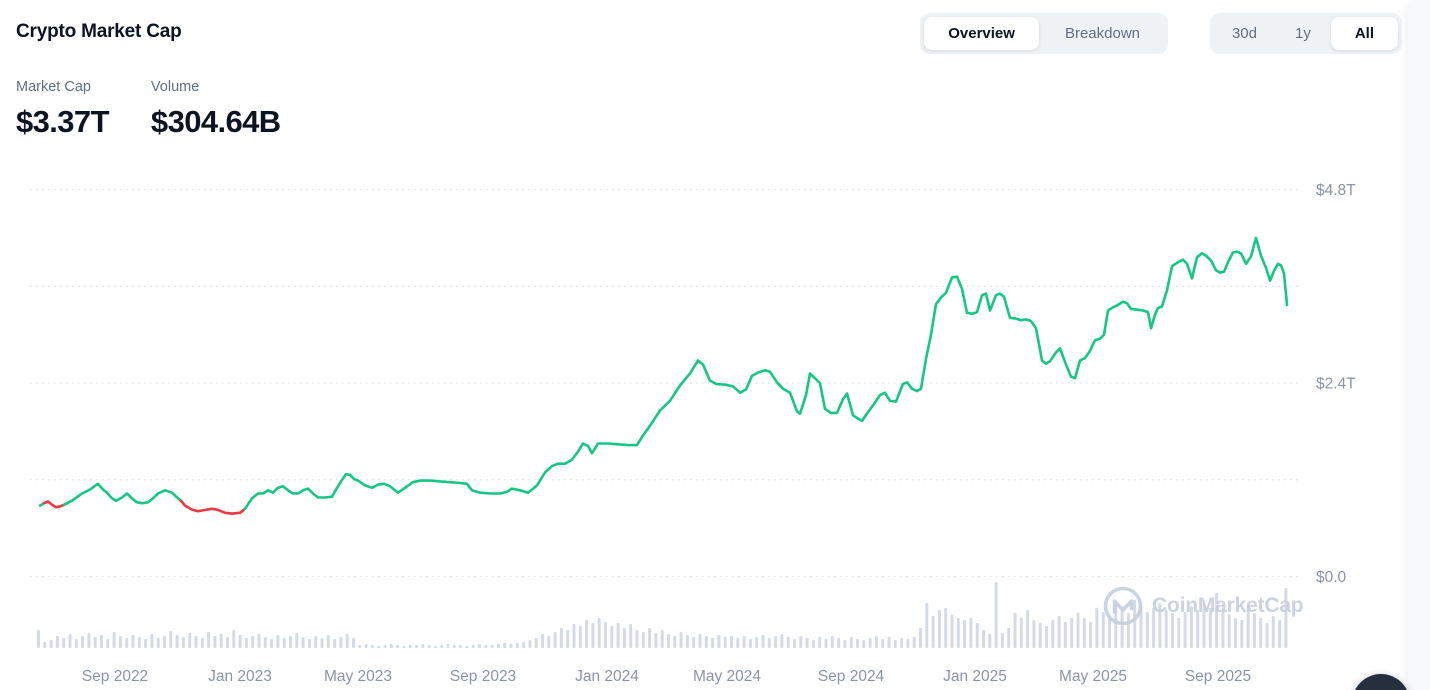  I want to click on view-toggle-group: Overview Breakdown, so click(1044, 33).